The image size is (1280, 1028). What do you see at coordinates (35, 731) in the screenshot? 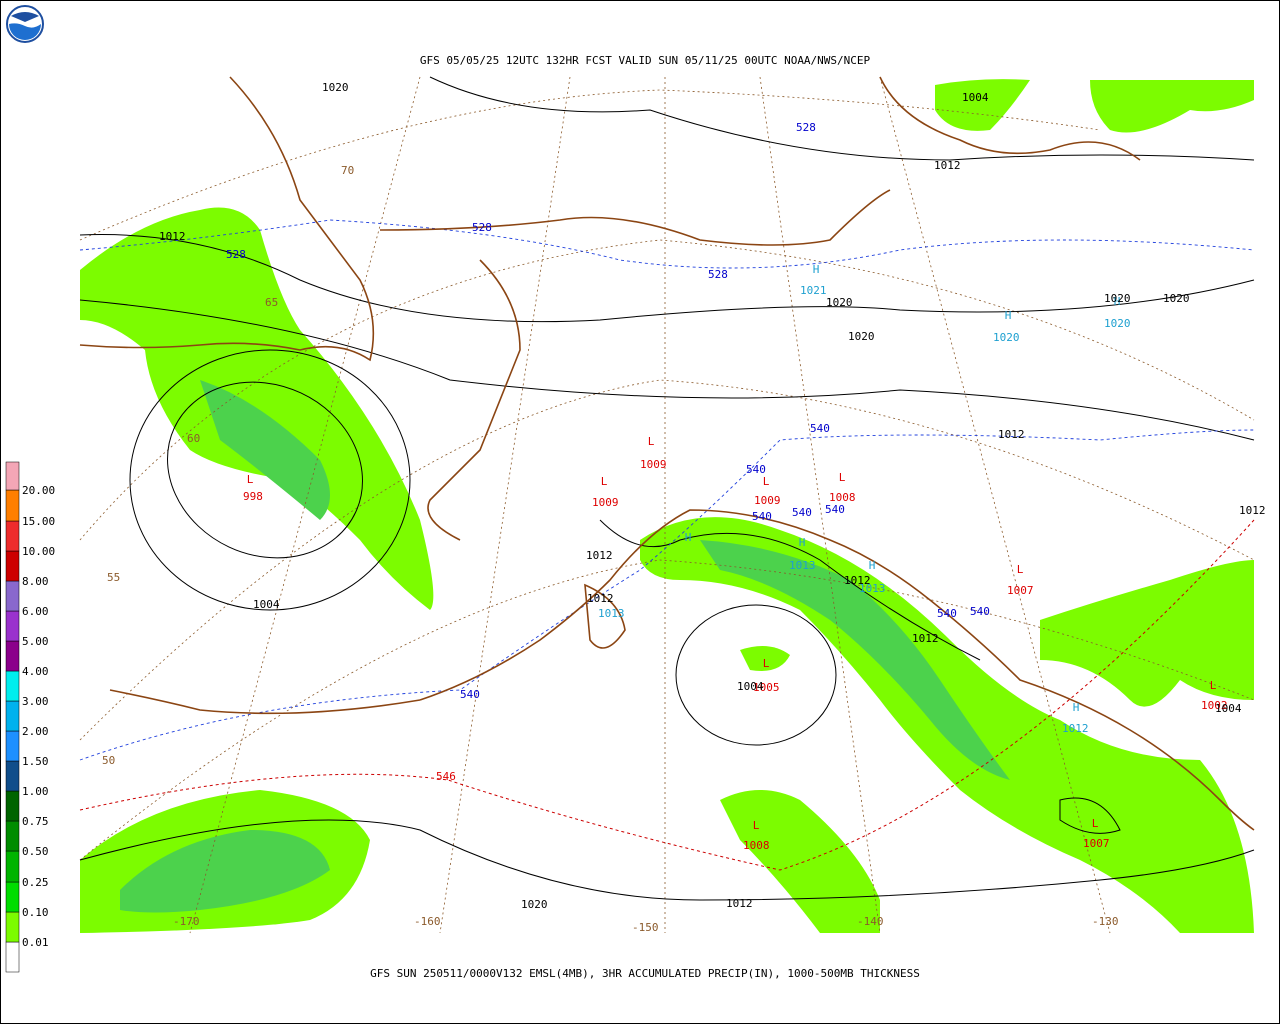
I see `legend-label: 2.00` at bounding box center [35, 731].